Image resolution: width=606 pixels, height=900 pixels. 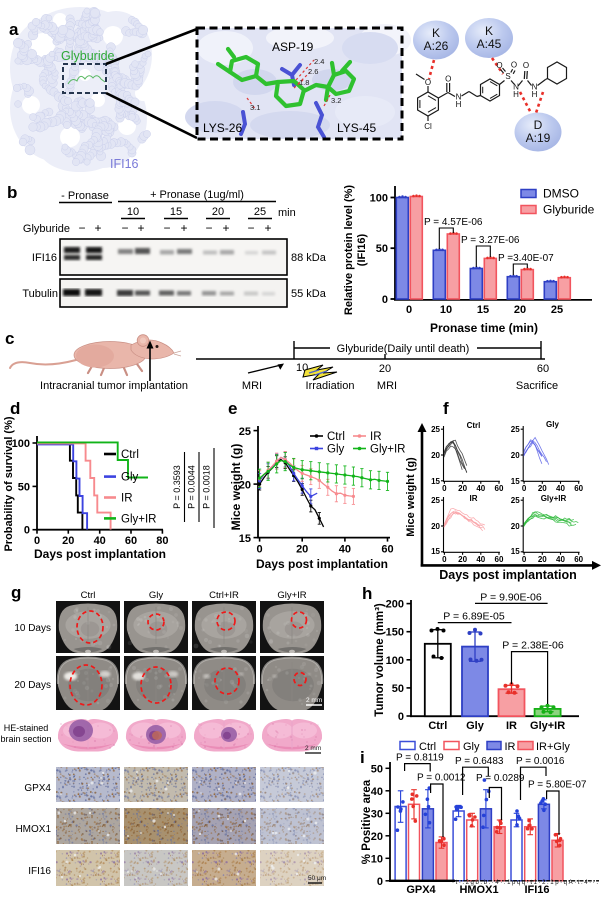 I want to click on svg-text: IR+Gly, so click(x=553, y=747).